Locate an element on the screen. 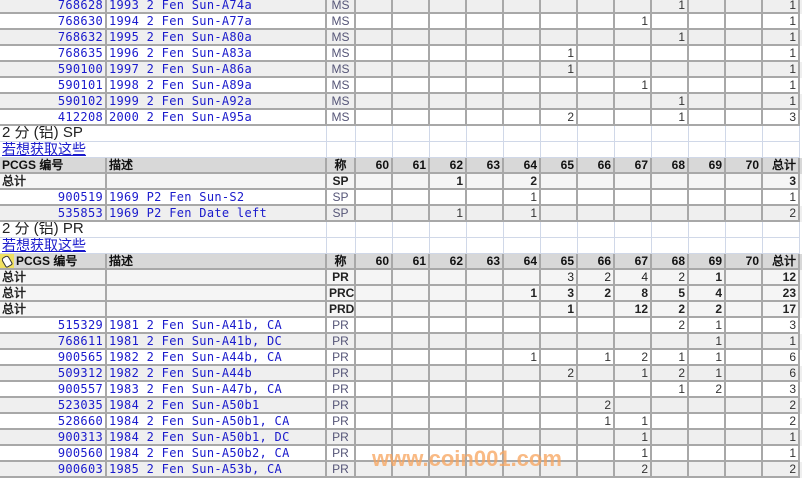 Image resolution: width=802 pixels, height=482 pixels. description-link: 1995 2 Fen Sun-A80a is located at coordinates (217, 38).